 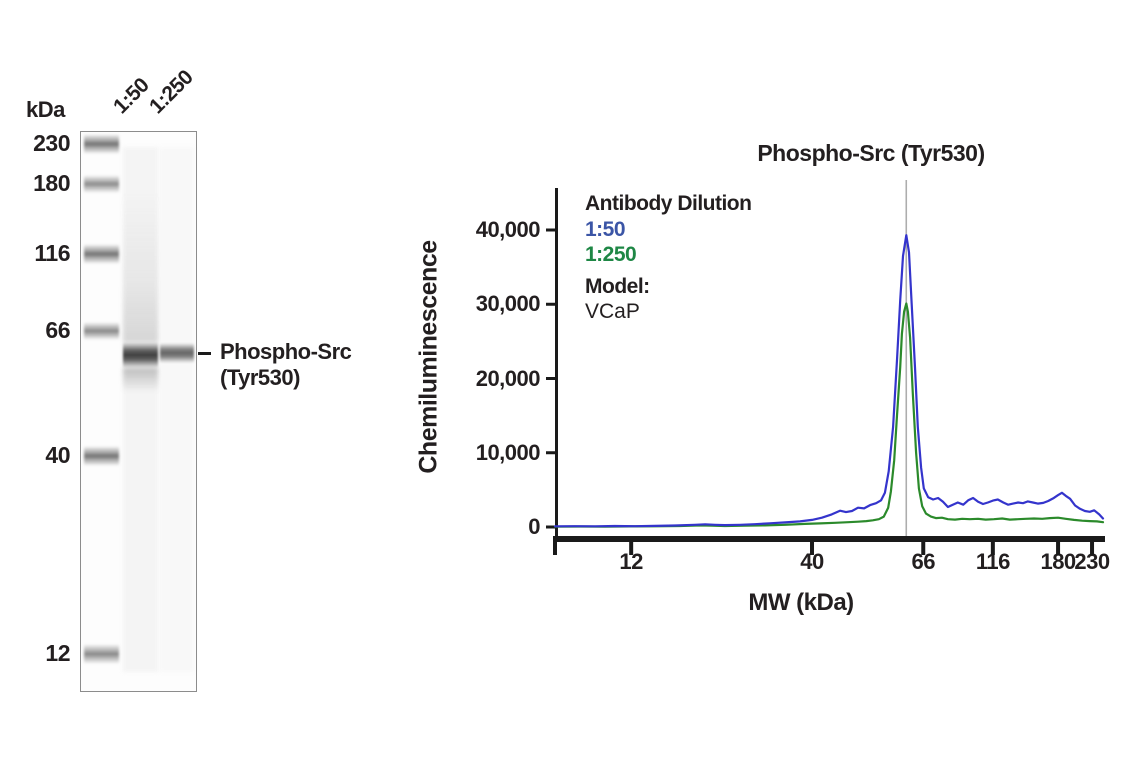 I want to click on y-tick-label: 40,000, so click(x=508, y=229).